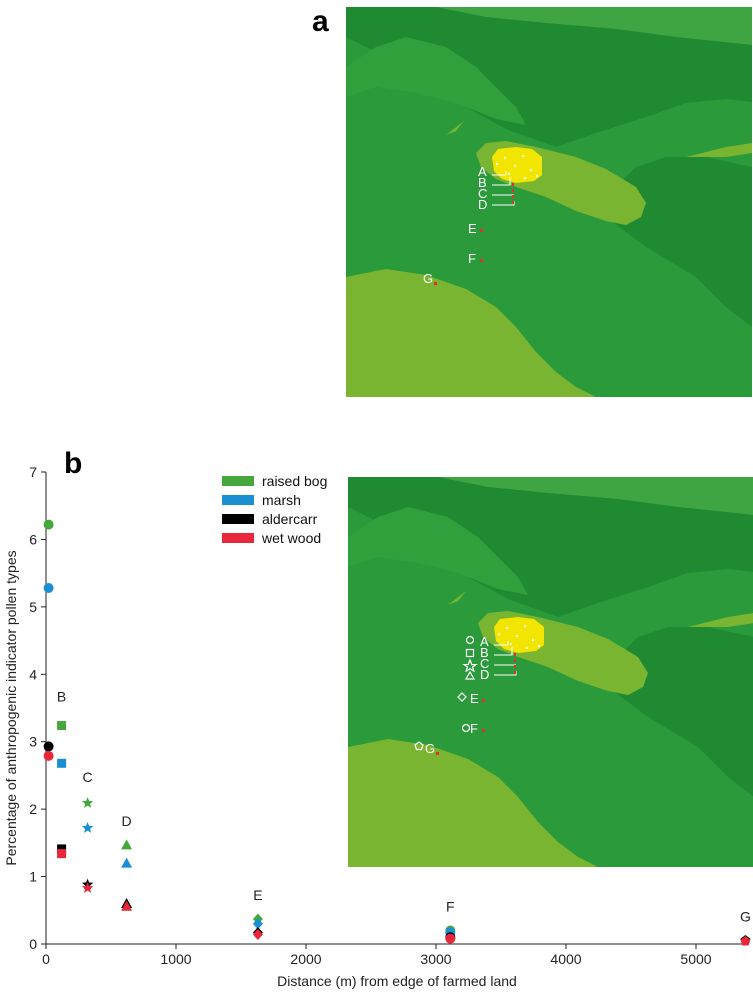  What do you see at coordinates (274, 509) in the screenshot?
I see `legend: raised bog marsh aldercarr wet wood` at bounding box center [274, 509].